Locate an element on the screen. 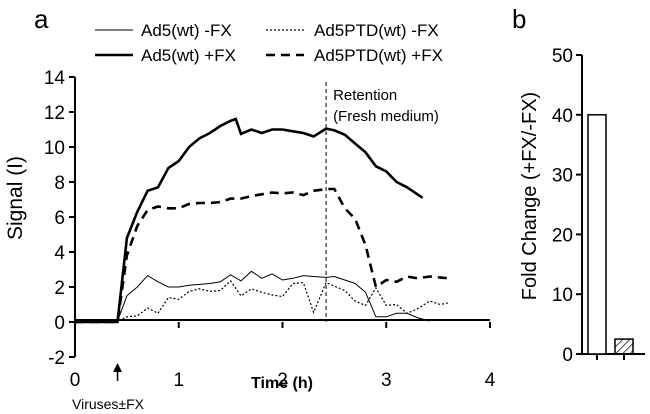  retention-label: Retention is located at coordinates (365, 95).